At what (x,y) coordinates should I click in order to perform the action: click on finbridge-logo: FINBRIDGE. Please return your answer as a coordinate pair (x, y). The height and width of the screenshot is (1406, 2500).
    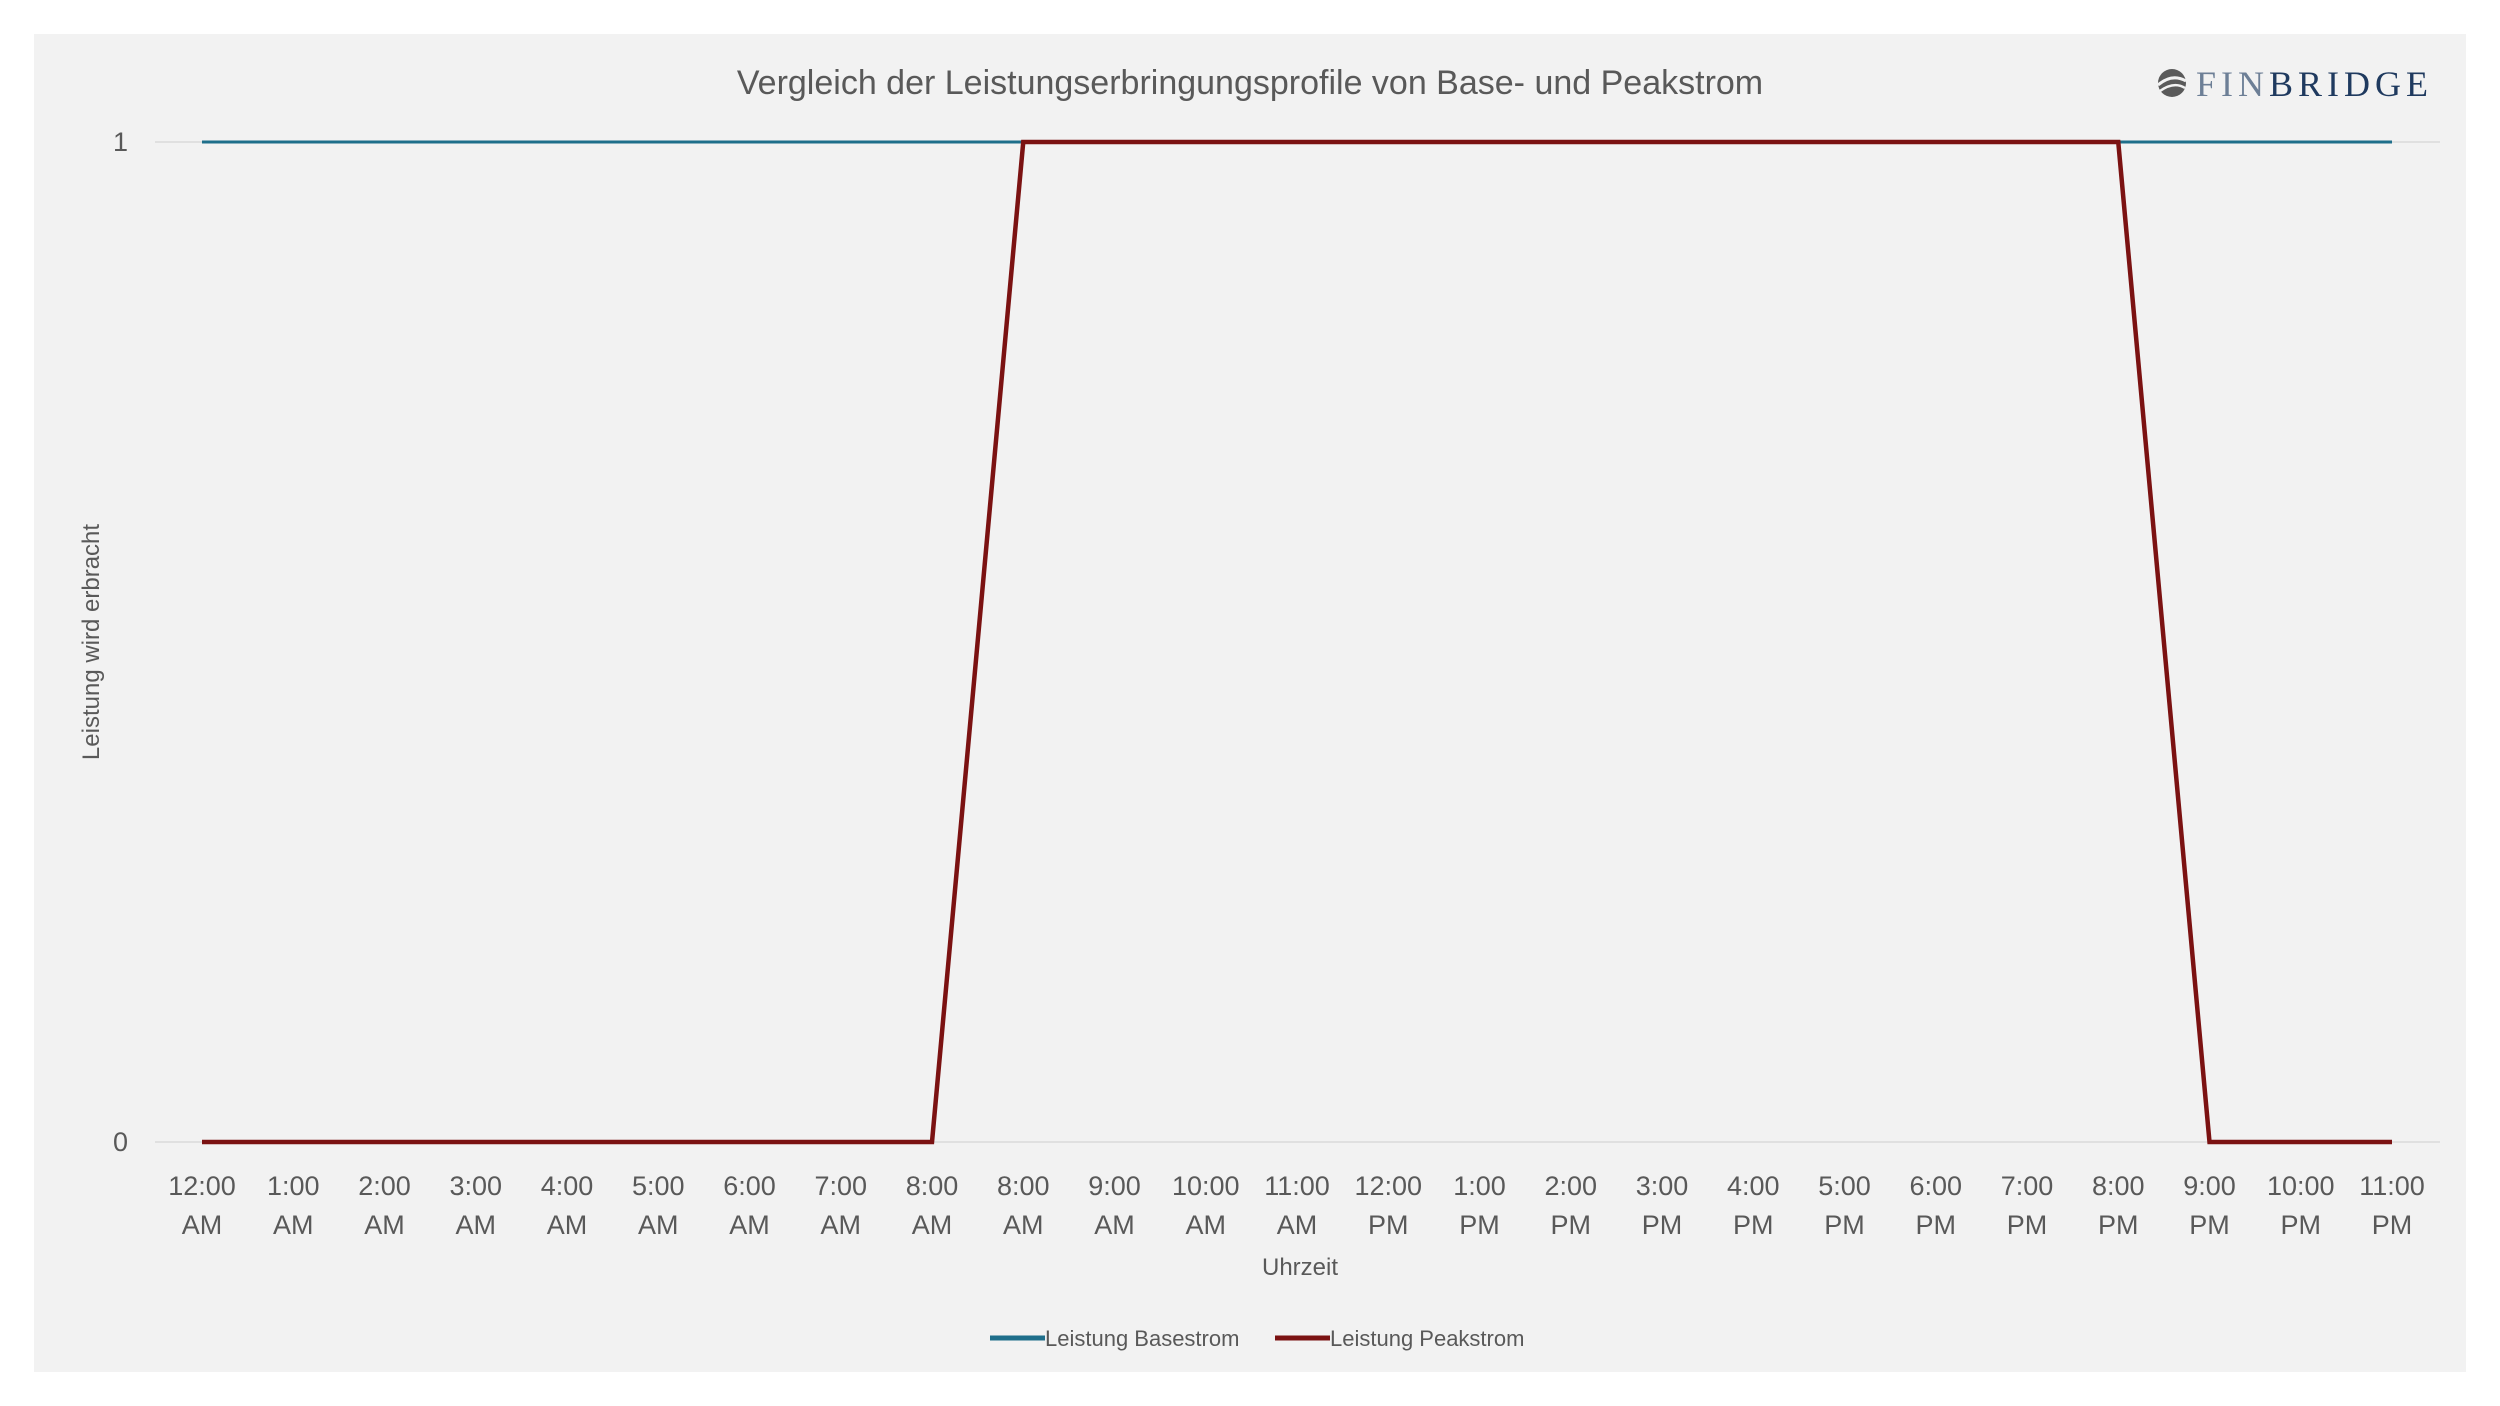
    Looking at the image, I should click on (2295, 84).